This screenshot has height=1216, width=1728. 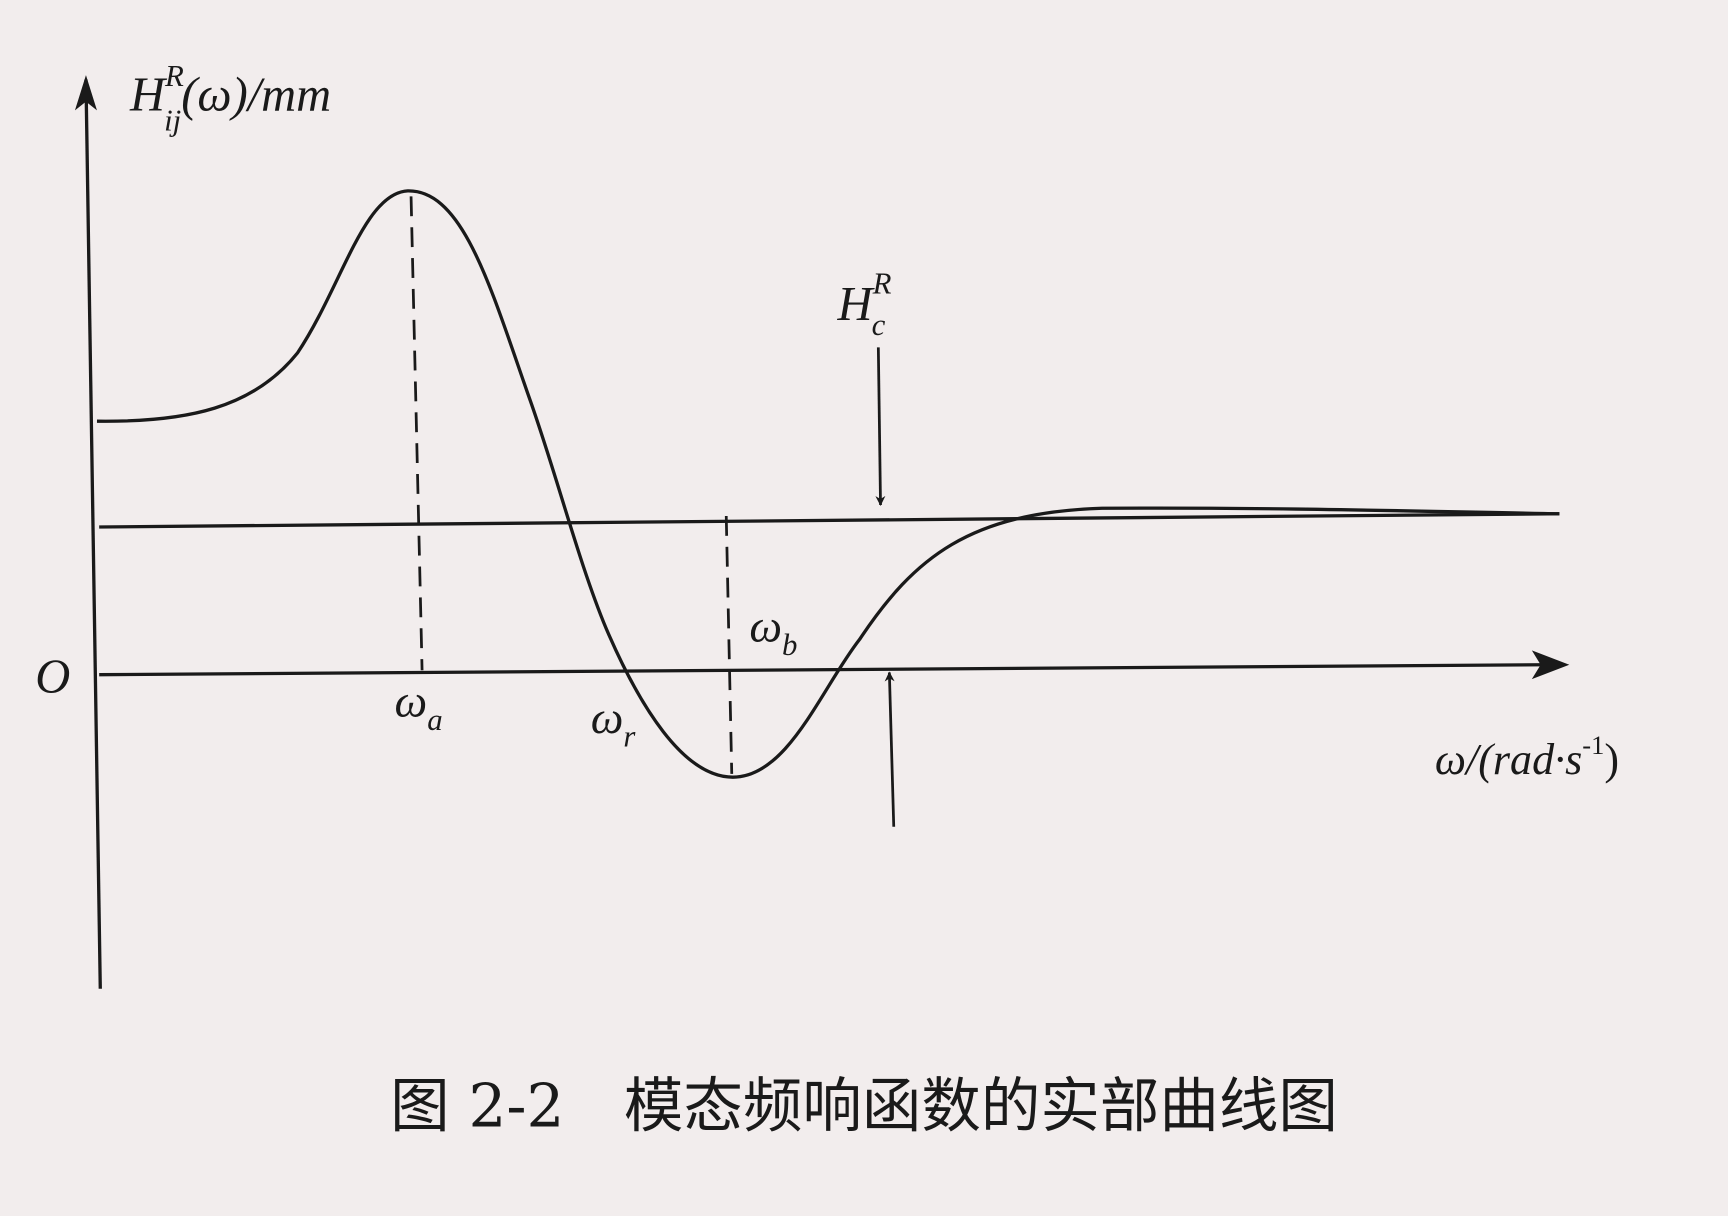 What do you see at coordinates (230, 98) in the screenshot?
I see `y-axis-label: HR ij(ω)/mm` at bounding box center [230, 98].